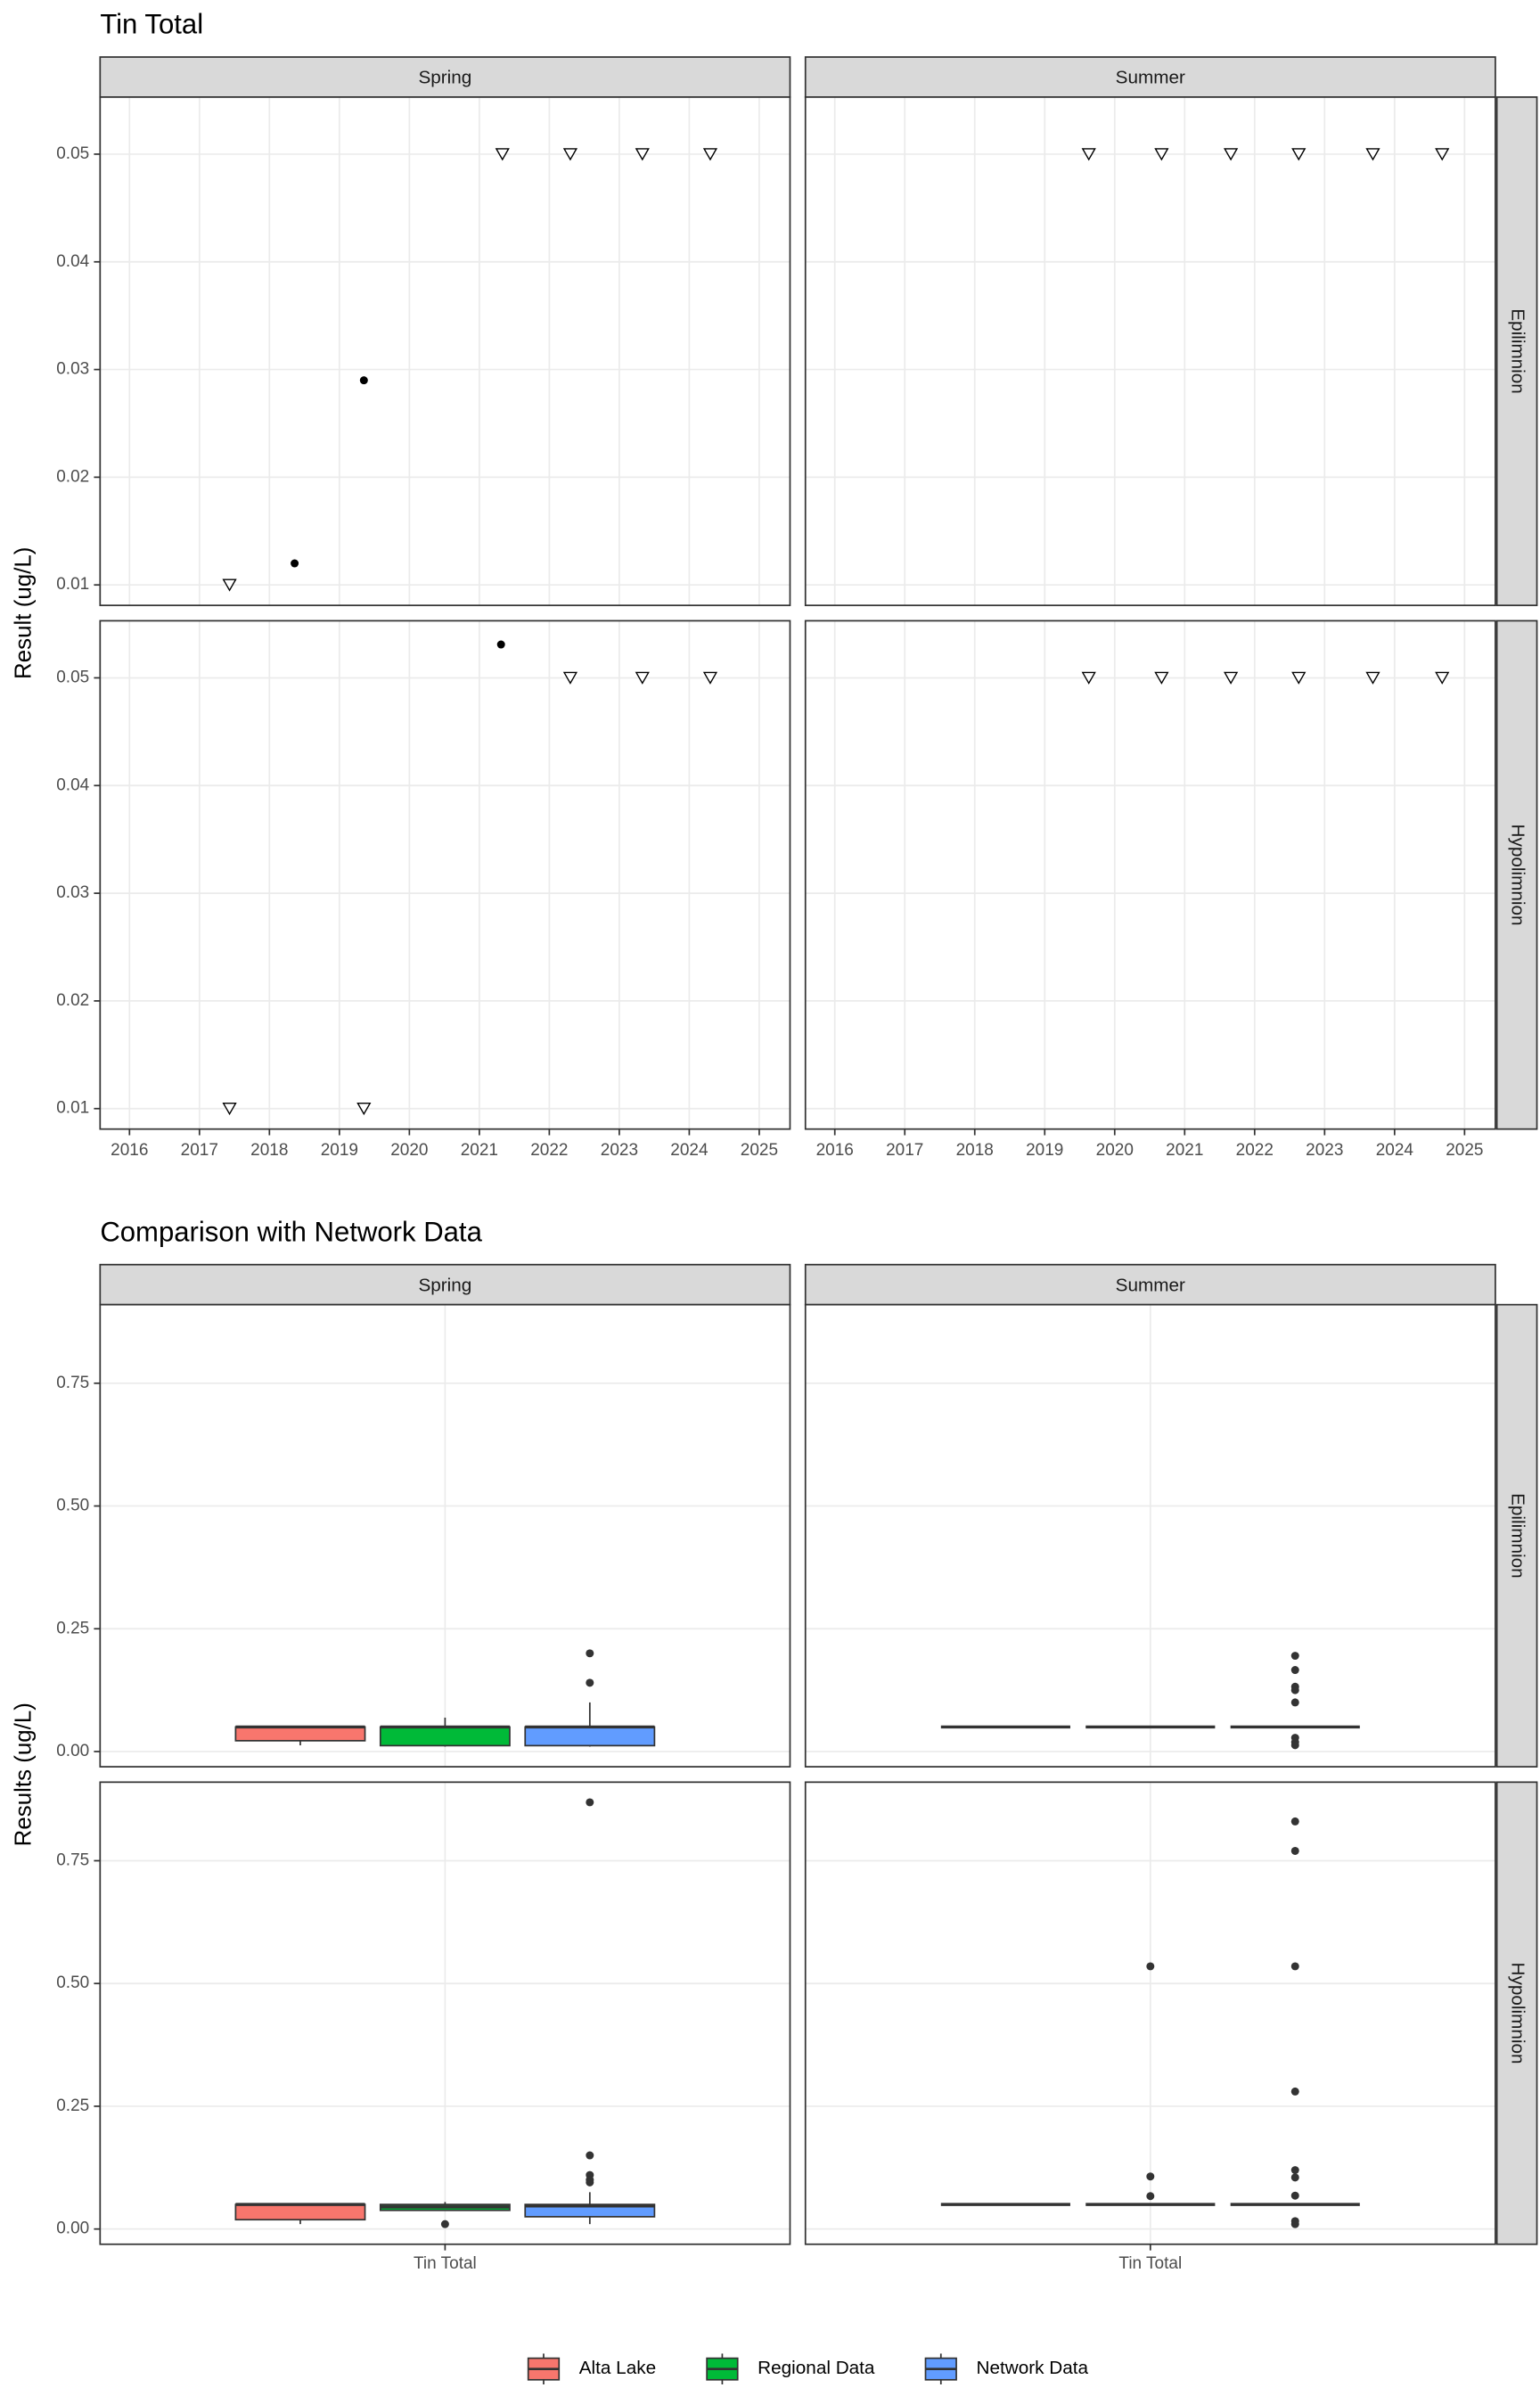  I want to click on y-tick-label: 0.75, so click(72, 1383).